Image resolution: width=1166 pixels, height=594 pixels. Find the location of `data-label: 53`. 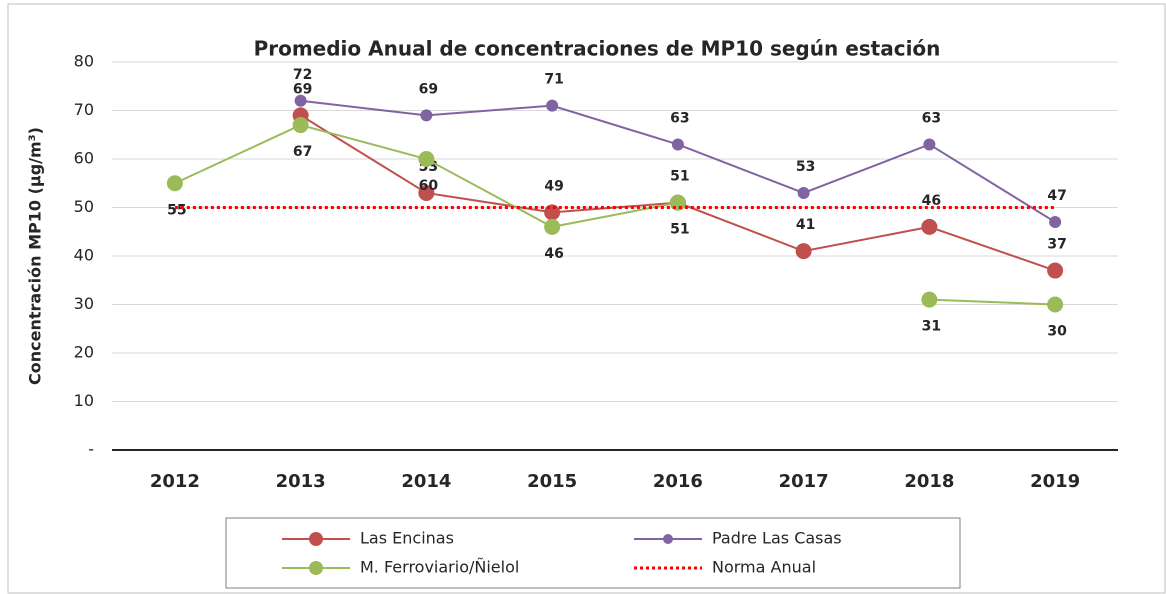

data-label: 53 is located at coordinates (805, 167).